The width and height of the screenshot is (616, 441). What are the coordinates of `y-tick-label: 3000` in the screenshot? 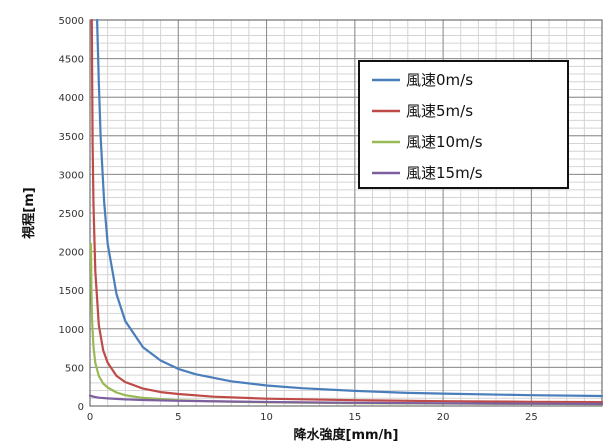 It's located at (71, 175).